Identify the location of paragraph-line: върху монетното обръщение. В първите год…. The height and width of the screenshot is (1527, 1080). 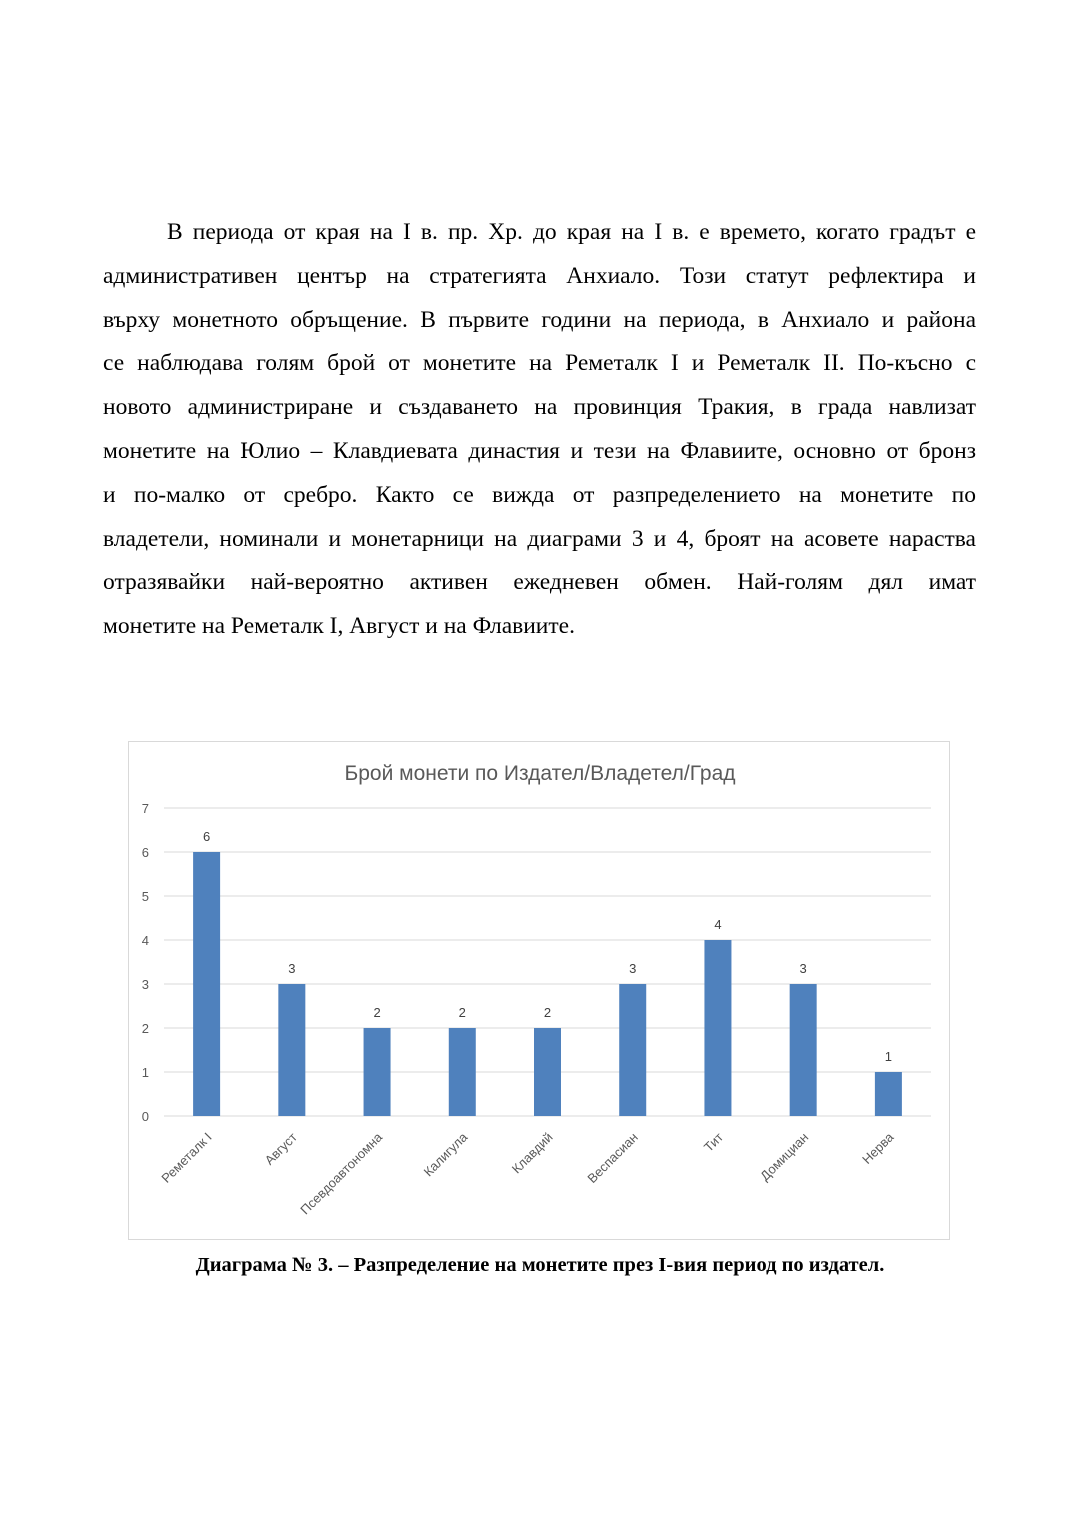
(539, 319).